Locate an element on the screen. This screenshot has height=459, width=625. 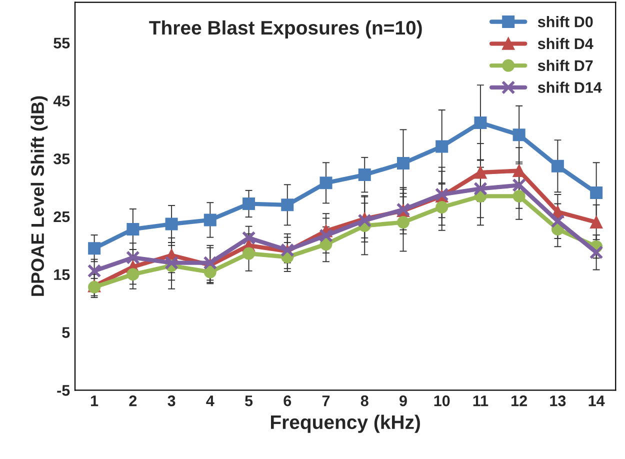
y-axis-title: DPOAE Level Shift (dB) is located at coordinates (39, 196).